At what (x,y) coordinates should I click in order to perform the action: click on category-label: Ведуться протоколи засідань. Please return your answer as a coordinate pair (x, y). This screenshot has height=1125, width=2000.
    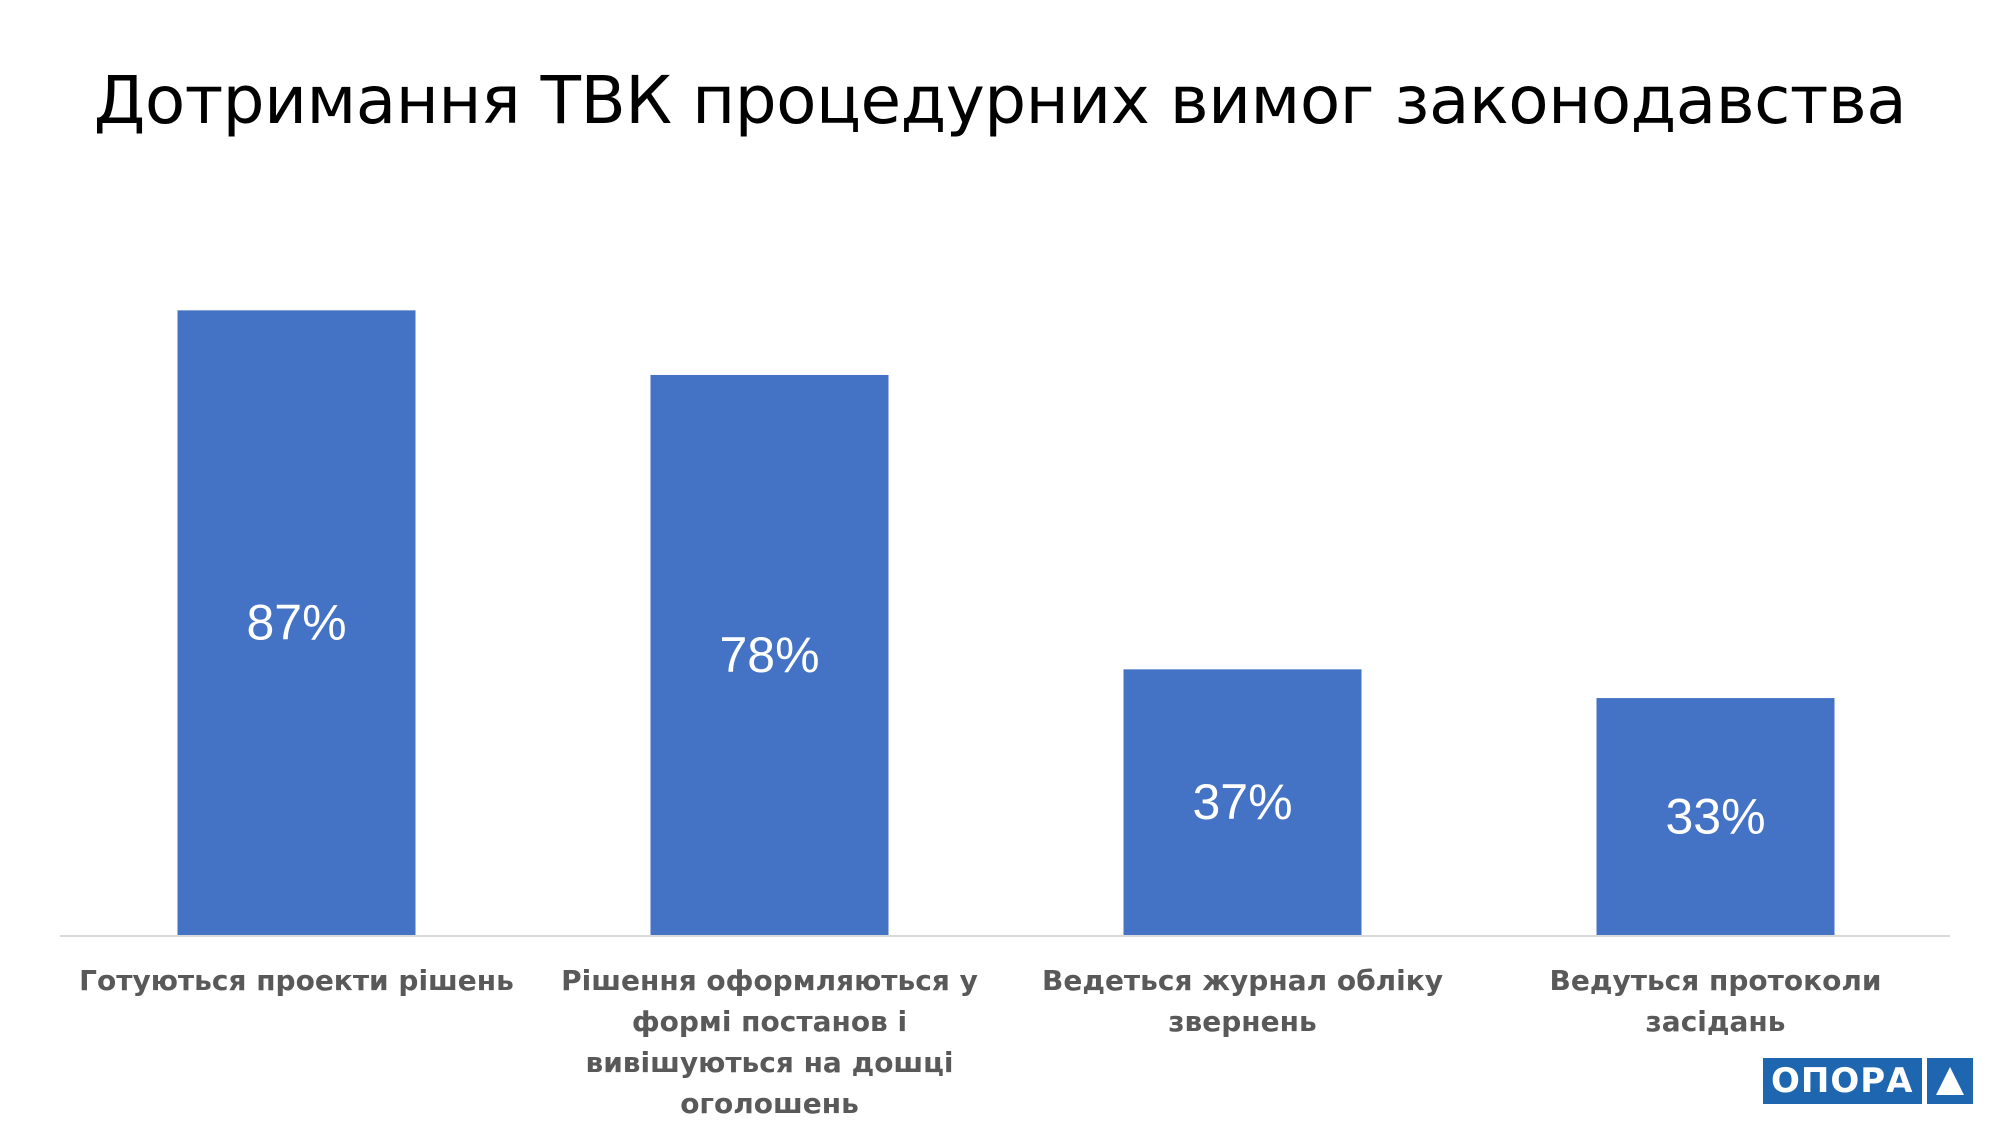
    Looking at the image, I should click on (1715, 1001).